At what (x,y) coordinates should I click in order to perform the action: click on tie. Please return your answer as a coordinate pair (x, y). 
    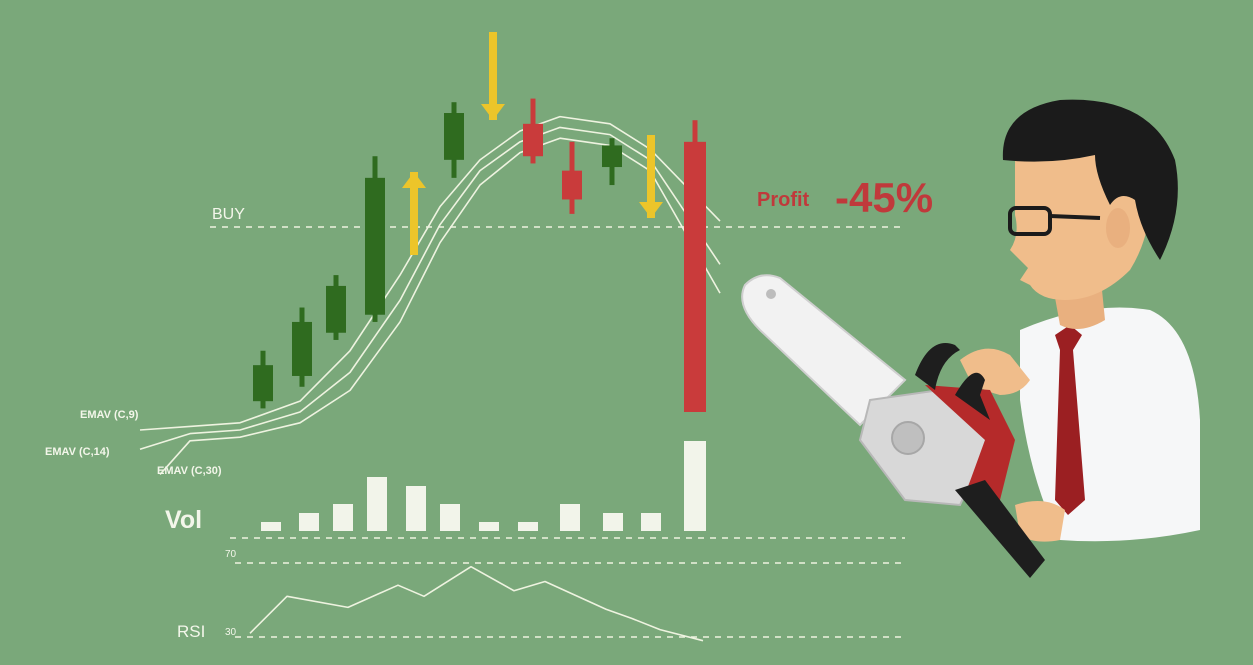
    Looking at the image, I should click on (1070, 420).